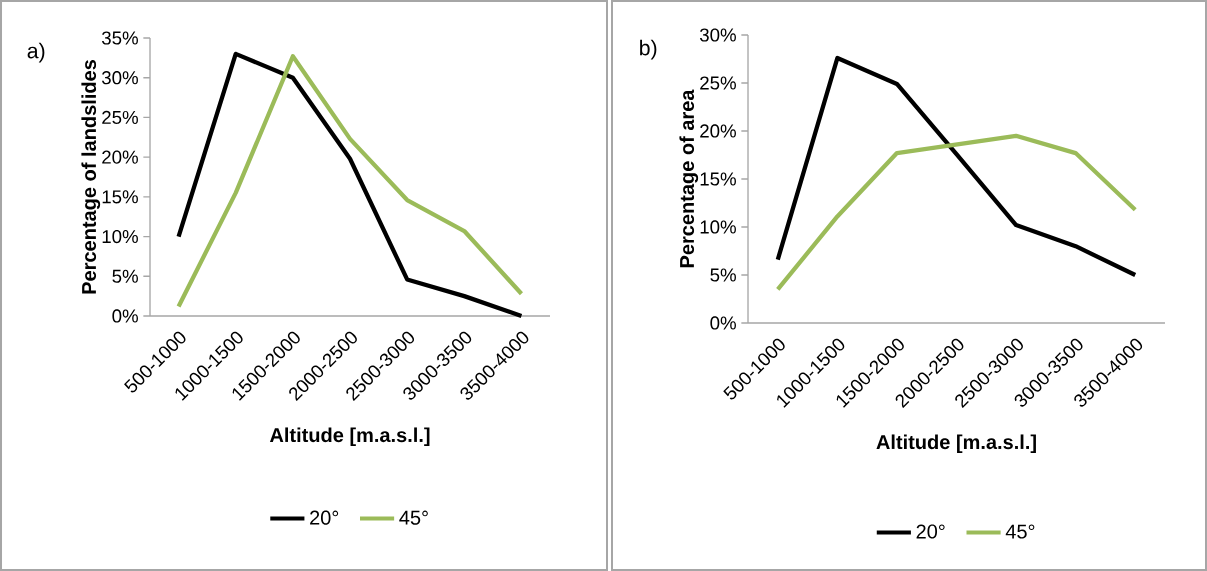 The image size is (1207, 571). Describe the element at coordinates (956, 166) in the screenshot. I see `line-series` at that location.